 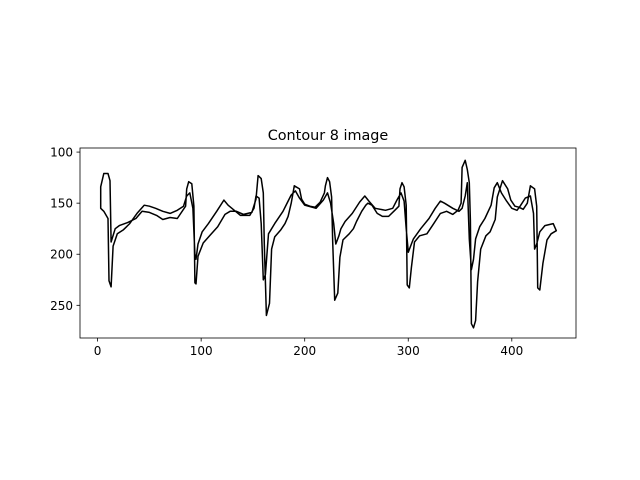 What do you see at coordinates (304, 351) in the screenshot?
I see `x-tick-label: 200` at bounding box center [304, 351].